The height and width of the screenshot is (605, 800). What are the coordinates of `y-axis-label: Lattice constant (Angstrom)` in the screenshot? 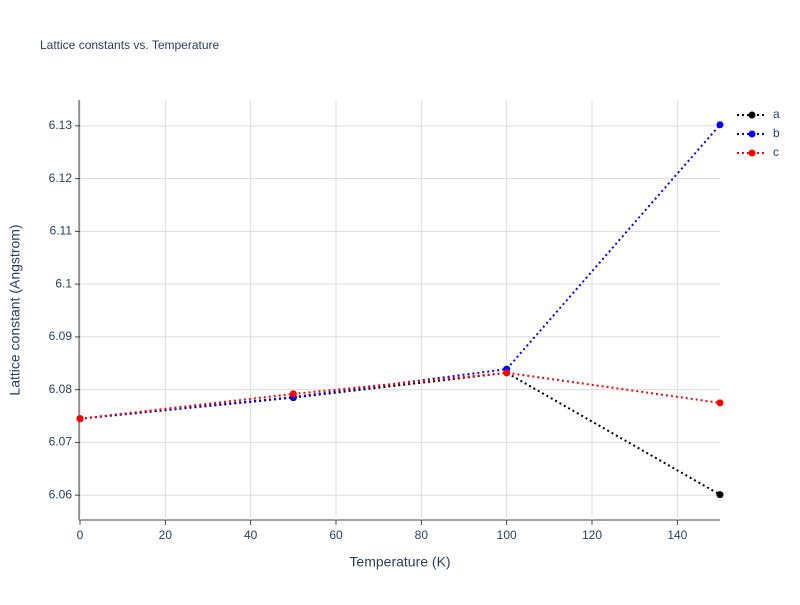 It's located at (15, 309).